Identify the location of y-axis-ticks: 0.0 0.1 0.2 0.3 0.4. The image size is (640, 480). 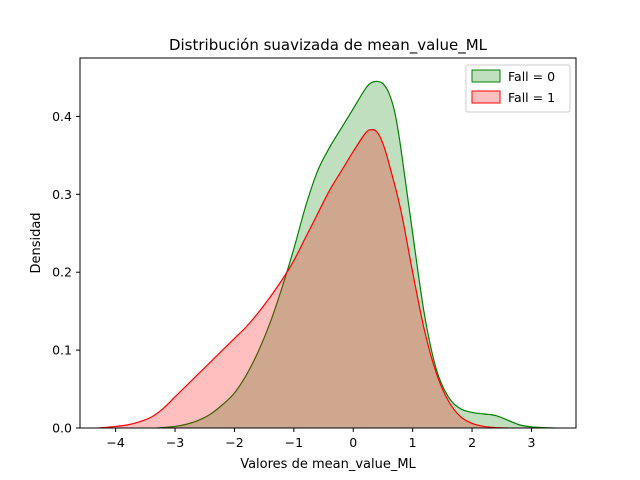
(66, 272).